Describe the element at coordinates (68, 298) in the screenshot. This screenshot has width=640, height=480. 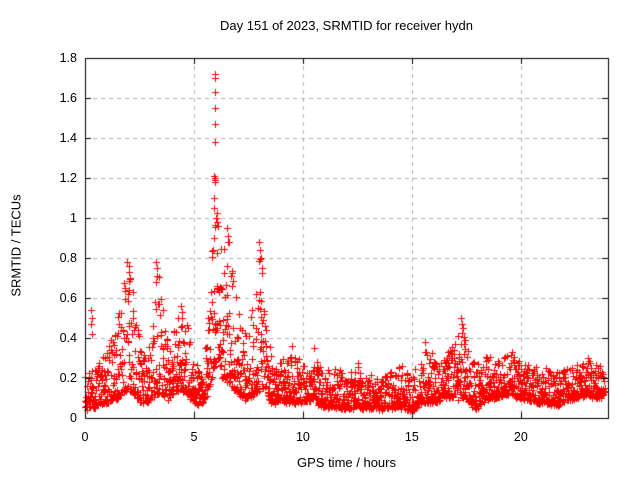
I see `y-tick-label: 0.6` at that location.